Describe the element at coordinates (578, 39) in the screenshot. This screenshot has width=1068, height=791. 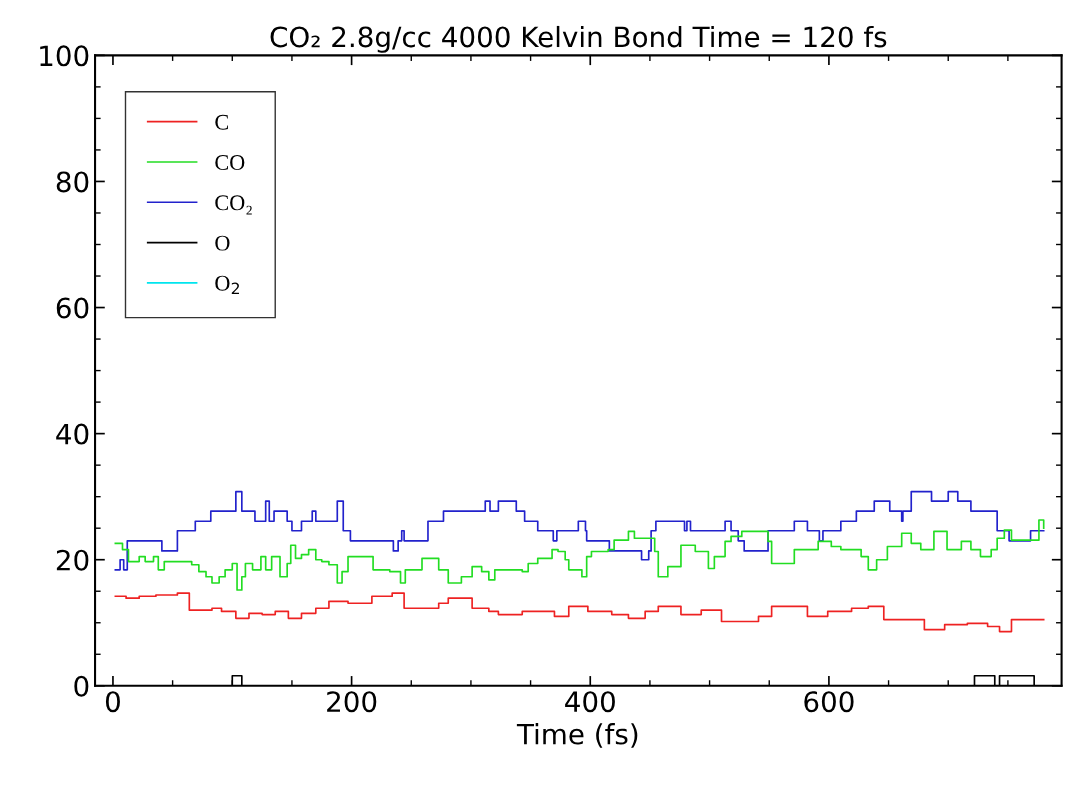
I see `chart-title: CO₂ 2.8g/cc 4000 Kelvin Bond Time = 120 fs` at that location.